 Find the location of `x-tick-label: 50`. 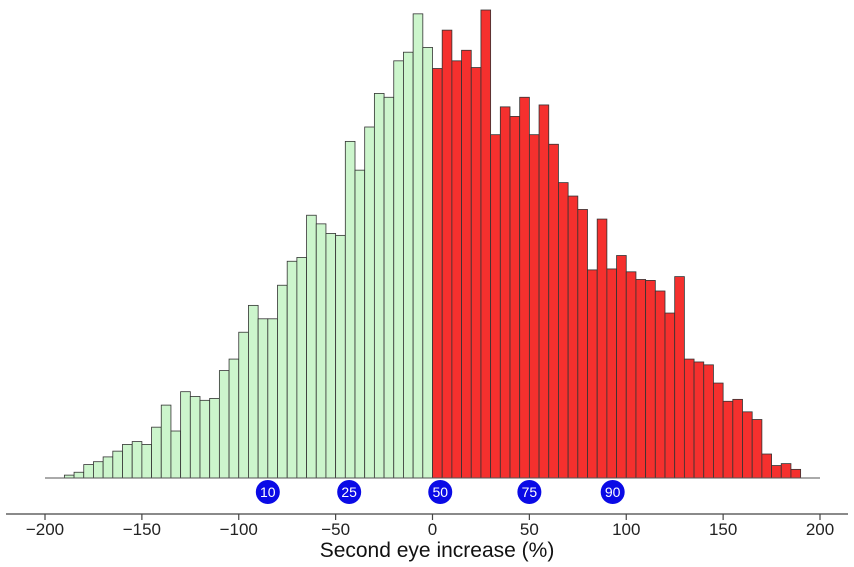

x-tick-label: 50 is located at coordinates (529, 529).